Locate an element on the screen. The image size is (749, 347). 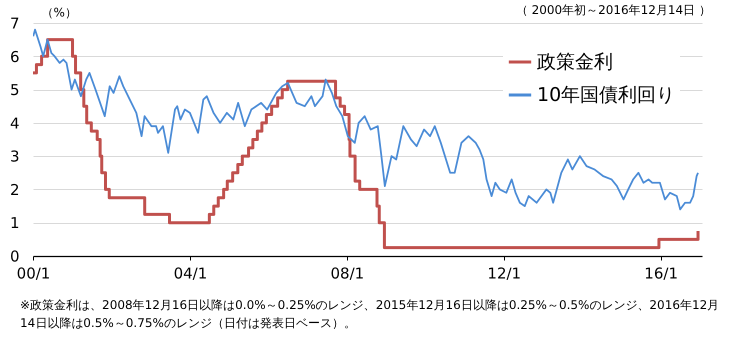
legend-label: 政策金利 is located at coordinates (575, 62).